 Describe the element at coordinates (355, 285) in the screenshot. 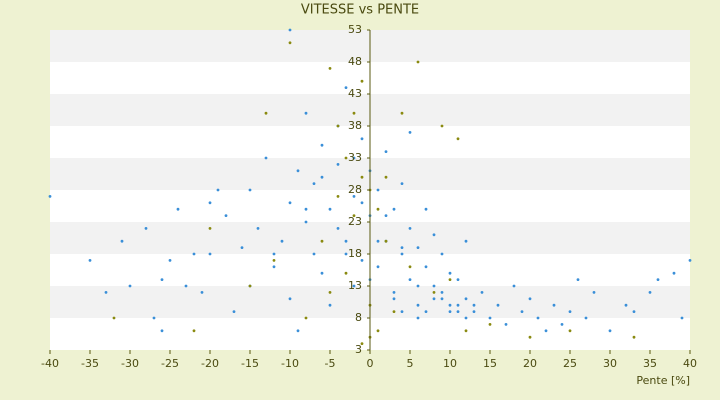

I see `y-tick-label: 13` at that location.